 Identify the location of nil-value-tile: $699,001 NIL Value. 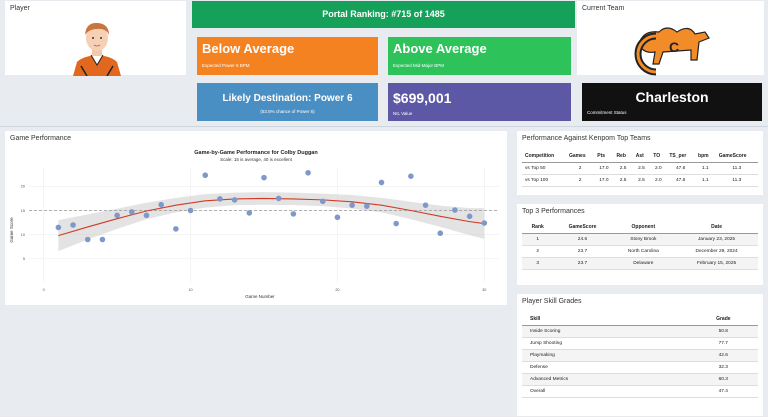
(479, 102).